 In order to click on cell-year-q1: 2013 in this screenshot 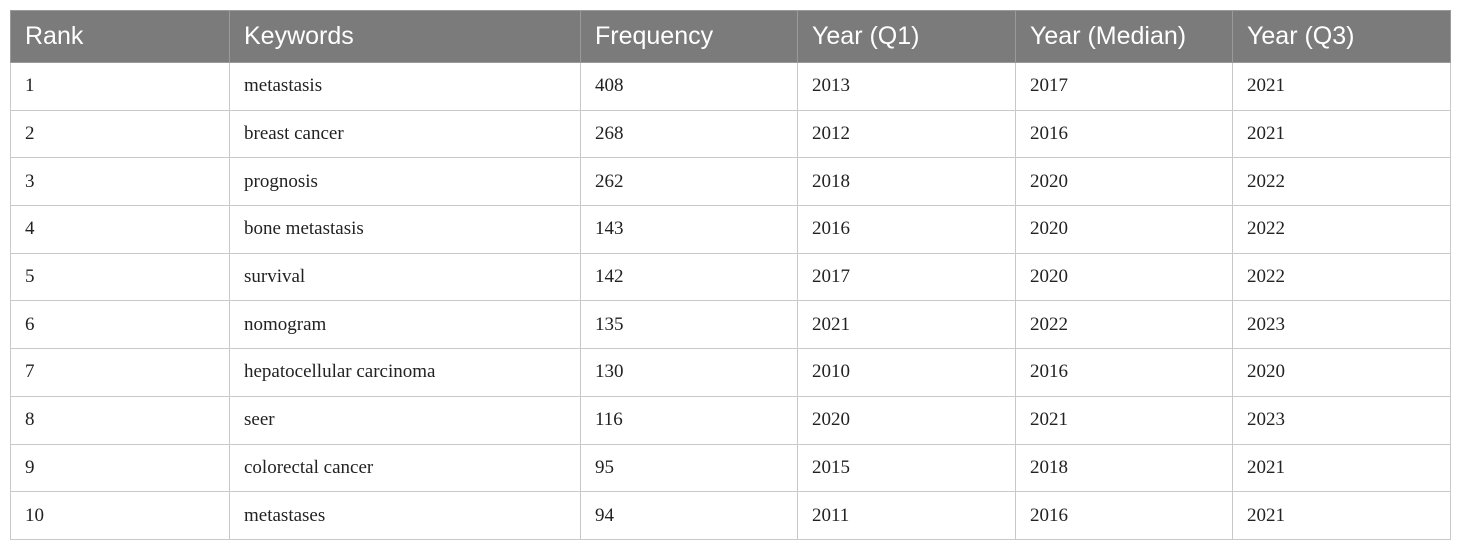, I will do `click(906, 86)`.